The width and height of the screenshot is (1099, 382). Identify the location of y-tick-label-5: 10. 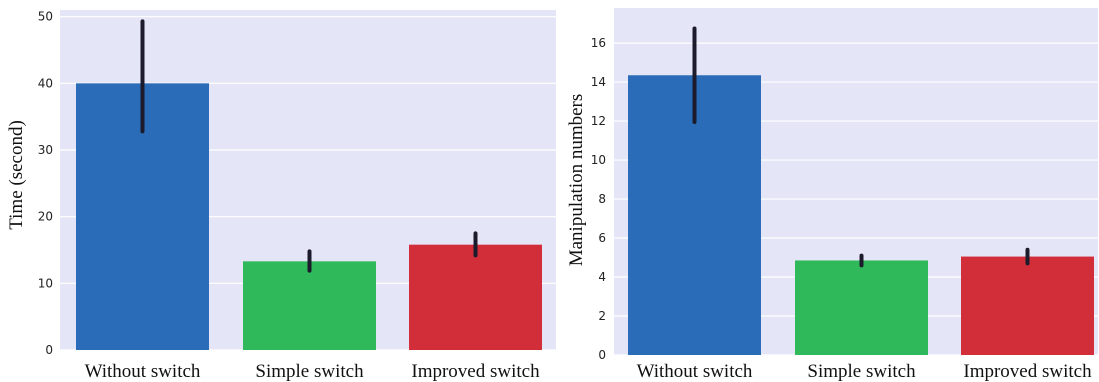
(598, 160).